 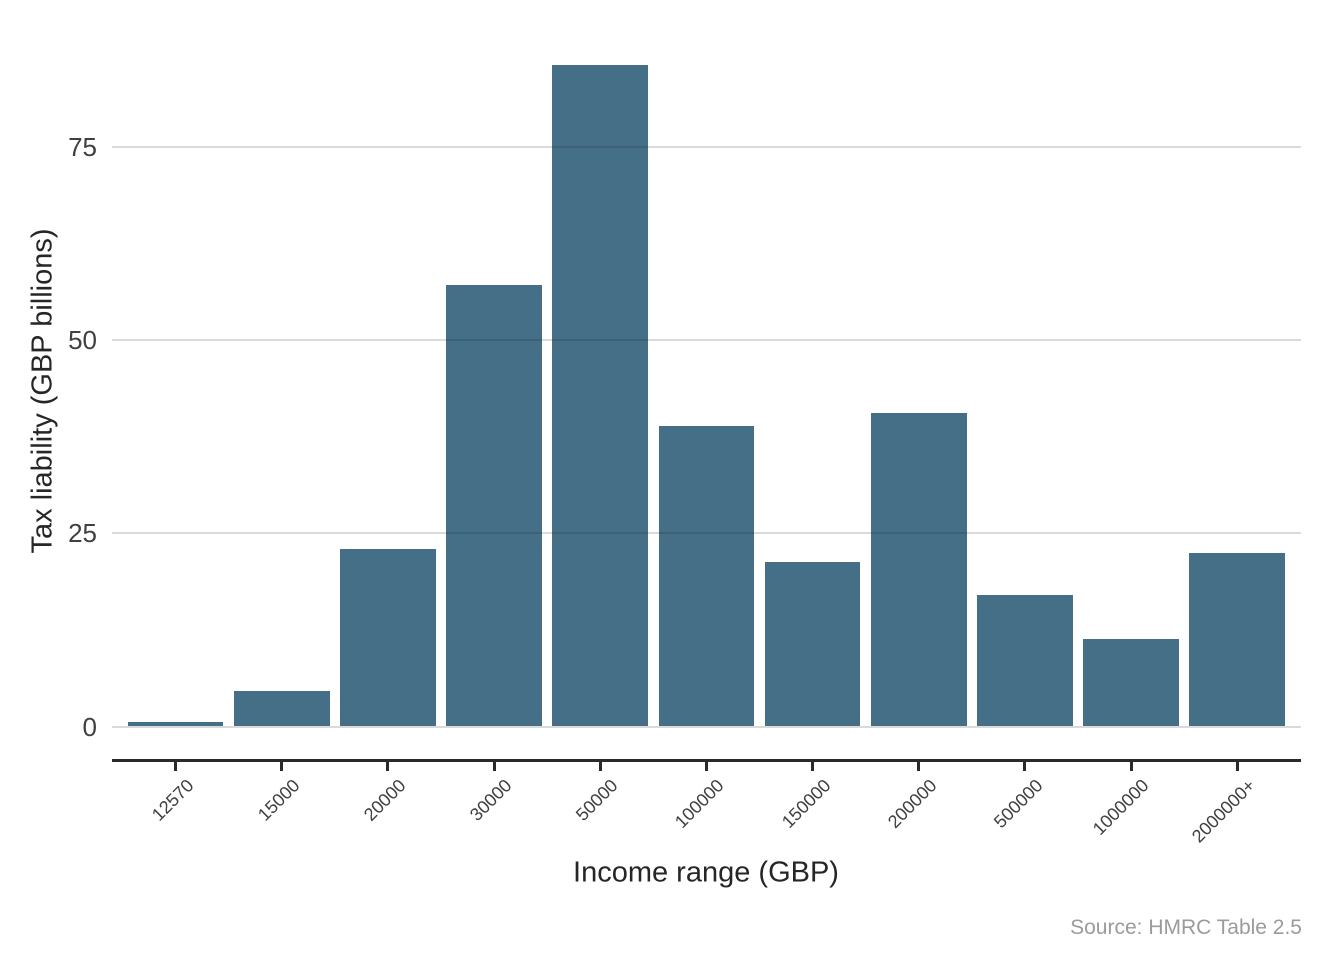 What do you see at coordinates (912, 803) in the screenshot?
I see `x-tick-label-text: 200000` at bounding box center [912, 803].